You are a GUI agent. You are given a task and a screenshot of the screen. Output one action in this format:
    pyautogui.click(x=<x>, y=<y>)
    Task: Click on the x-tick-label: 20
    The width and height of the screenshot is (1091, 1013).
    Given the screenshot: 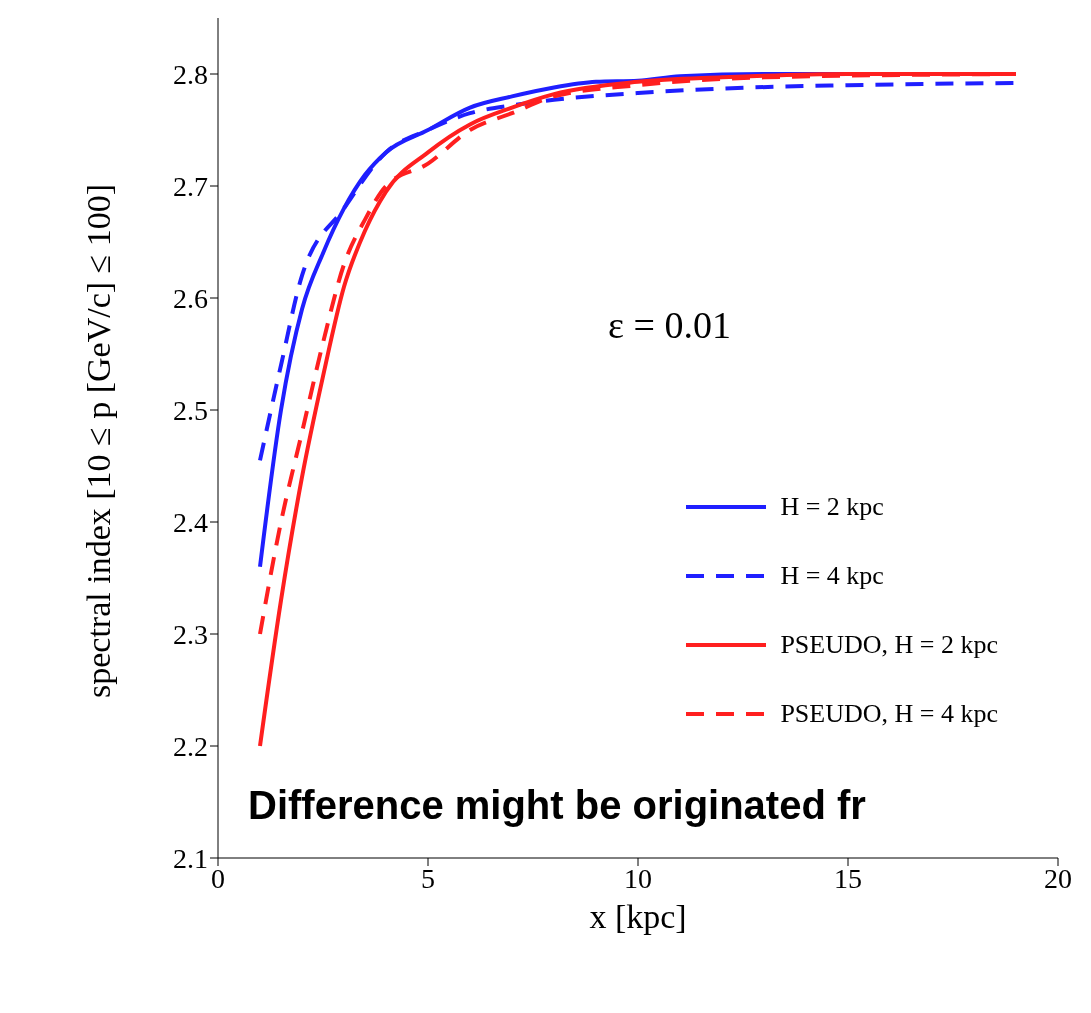 What is the action you would take?
    pyautogui.click(x=1058, y=878)
    